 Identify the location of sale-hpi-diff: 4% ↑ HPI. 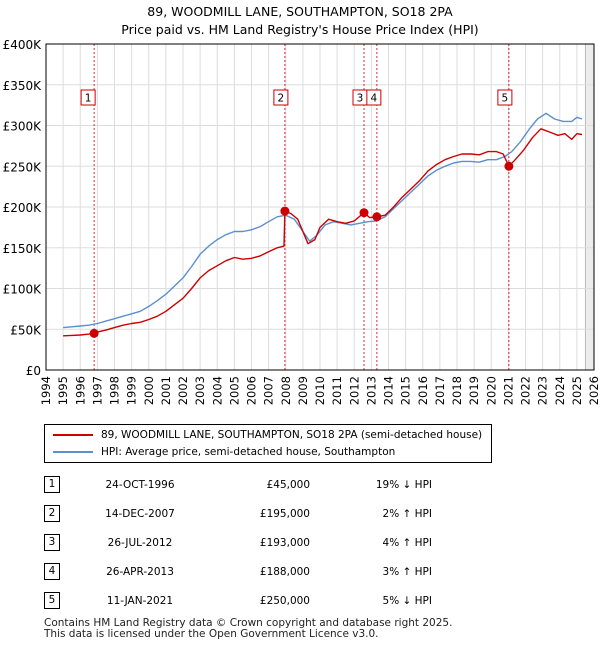
(407, 542).